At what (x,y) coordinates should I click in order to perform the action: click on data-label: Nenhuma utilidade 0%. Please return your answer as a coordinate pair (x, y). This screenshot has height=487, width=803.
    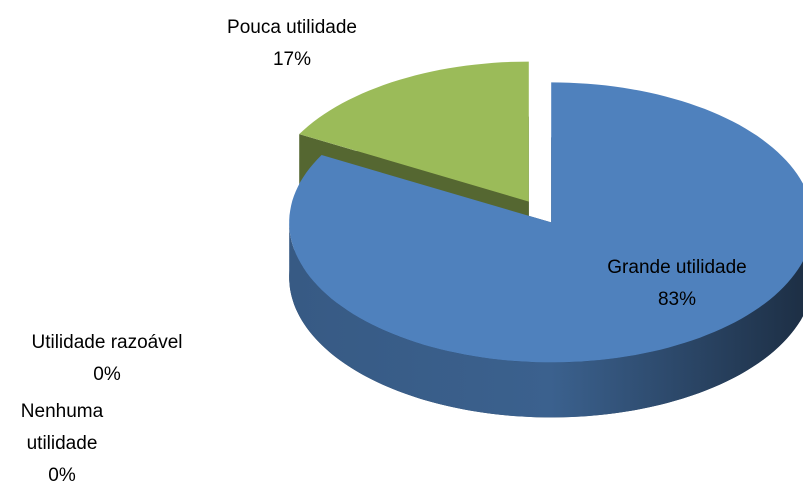
    Looking at the image, I should click on (62, 441).